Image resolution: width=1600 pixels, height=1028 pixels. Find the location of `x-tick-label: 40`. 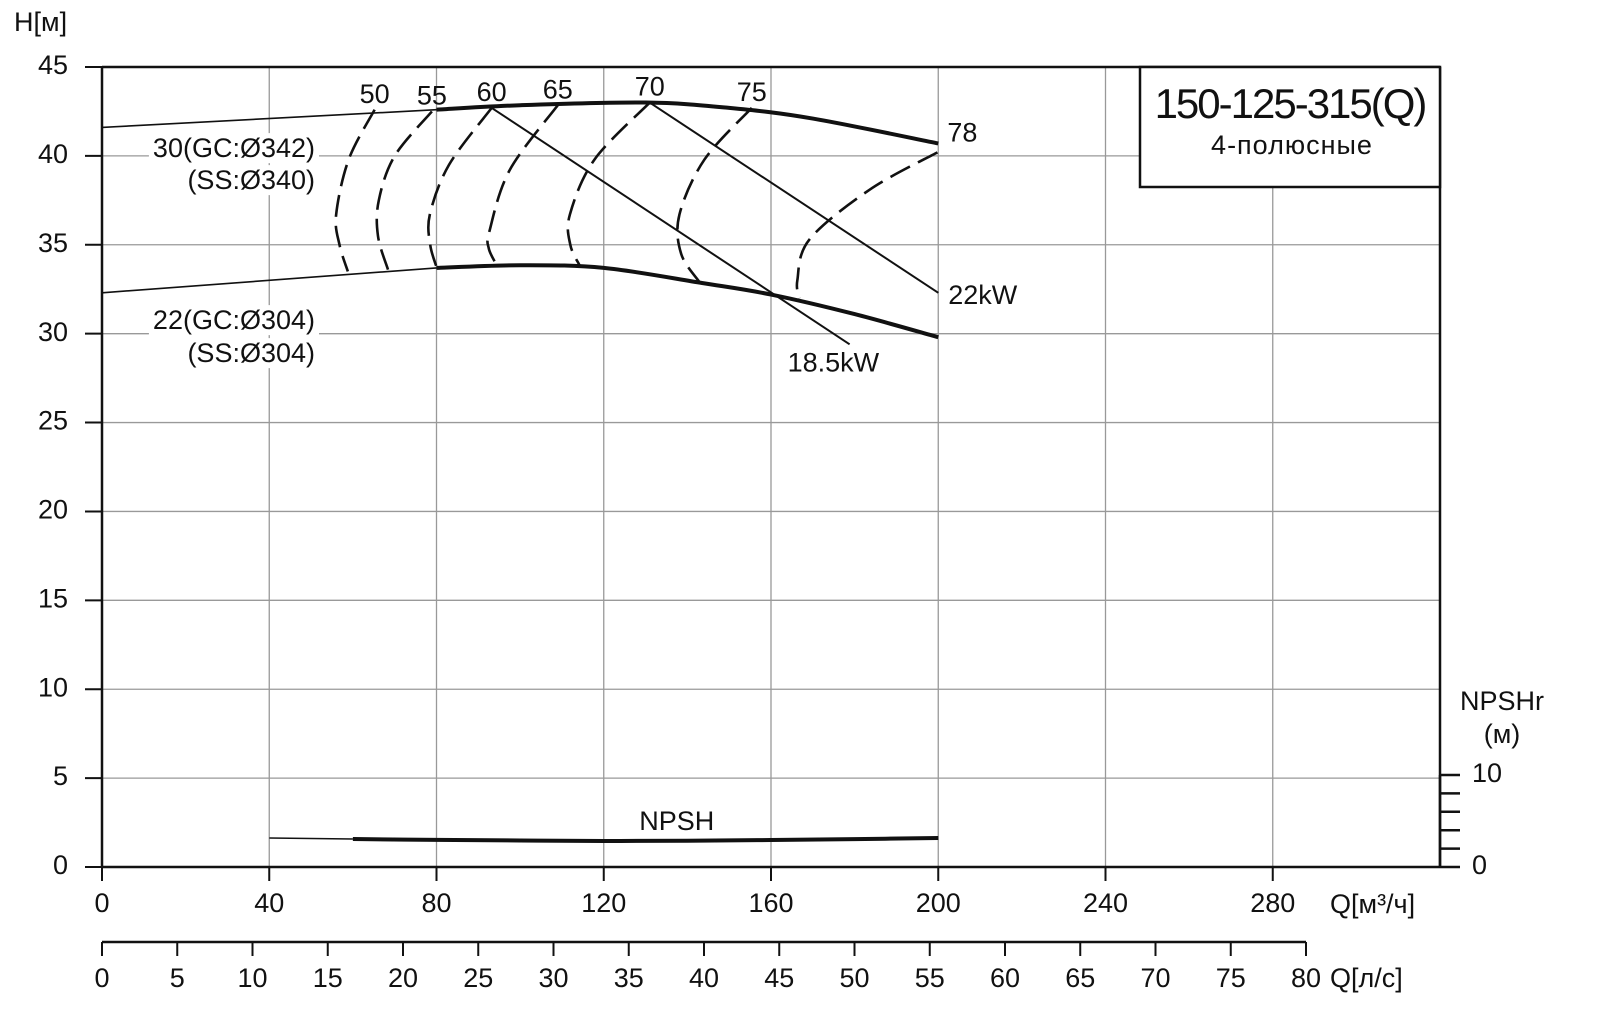

x-tick-label: 40 is located at coordinates (269, 903).